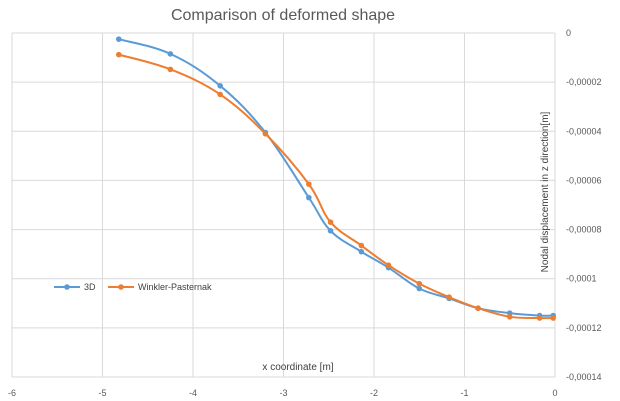 This screenshot has width=620, height=401. I want to click on x-tick-label: -3, so click(283, 393).